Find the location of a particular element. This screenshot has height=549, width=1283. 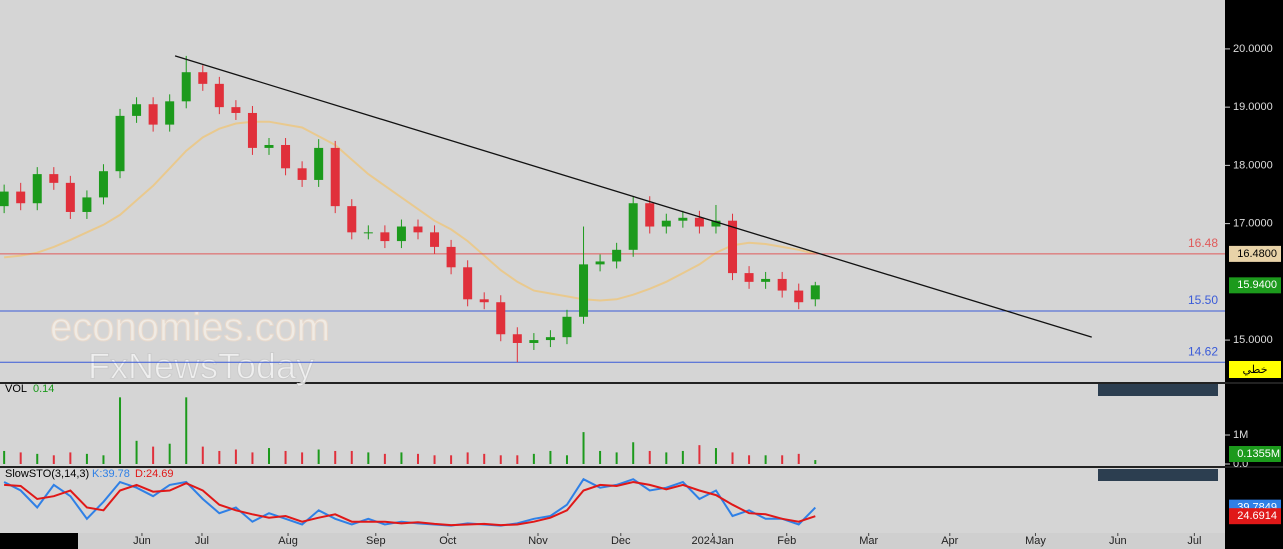

watermark: FxNewsToday is located at coordinates (201, 366).